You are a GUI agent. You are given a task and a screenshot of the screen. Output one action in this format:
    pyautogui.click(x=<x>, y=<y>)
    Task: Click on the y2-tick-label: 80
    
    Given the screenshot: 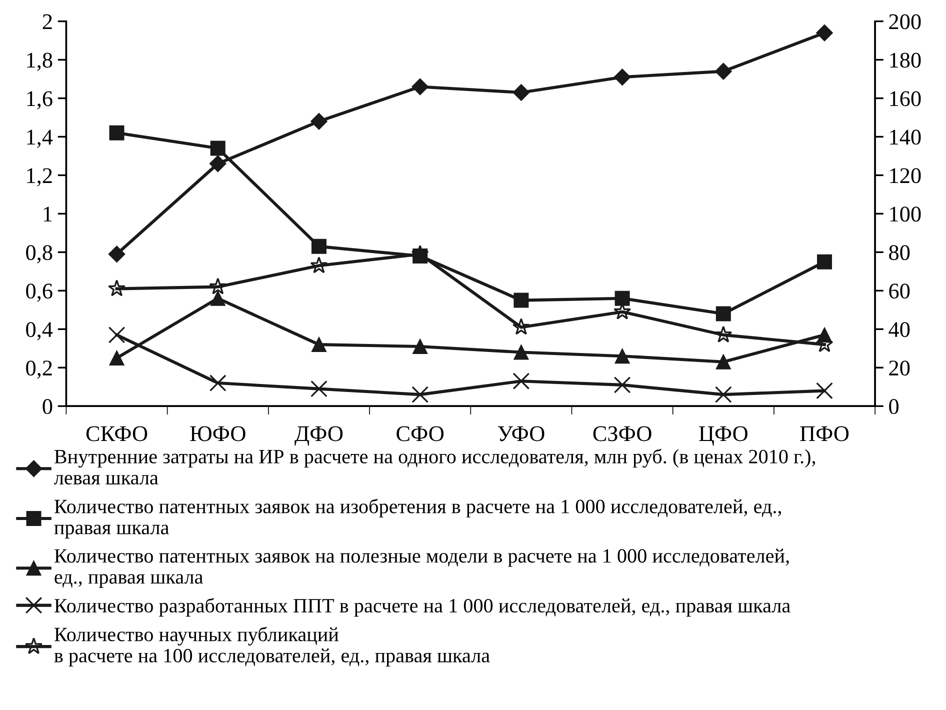 What is the action you would take?
    pyautogui.click(x=899, y=252)
    